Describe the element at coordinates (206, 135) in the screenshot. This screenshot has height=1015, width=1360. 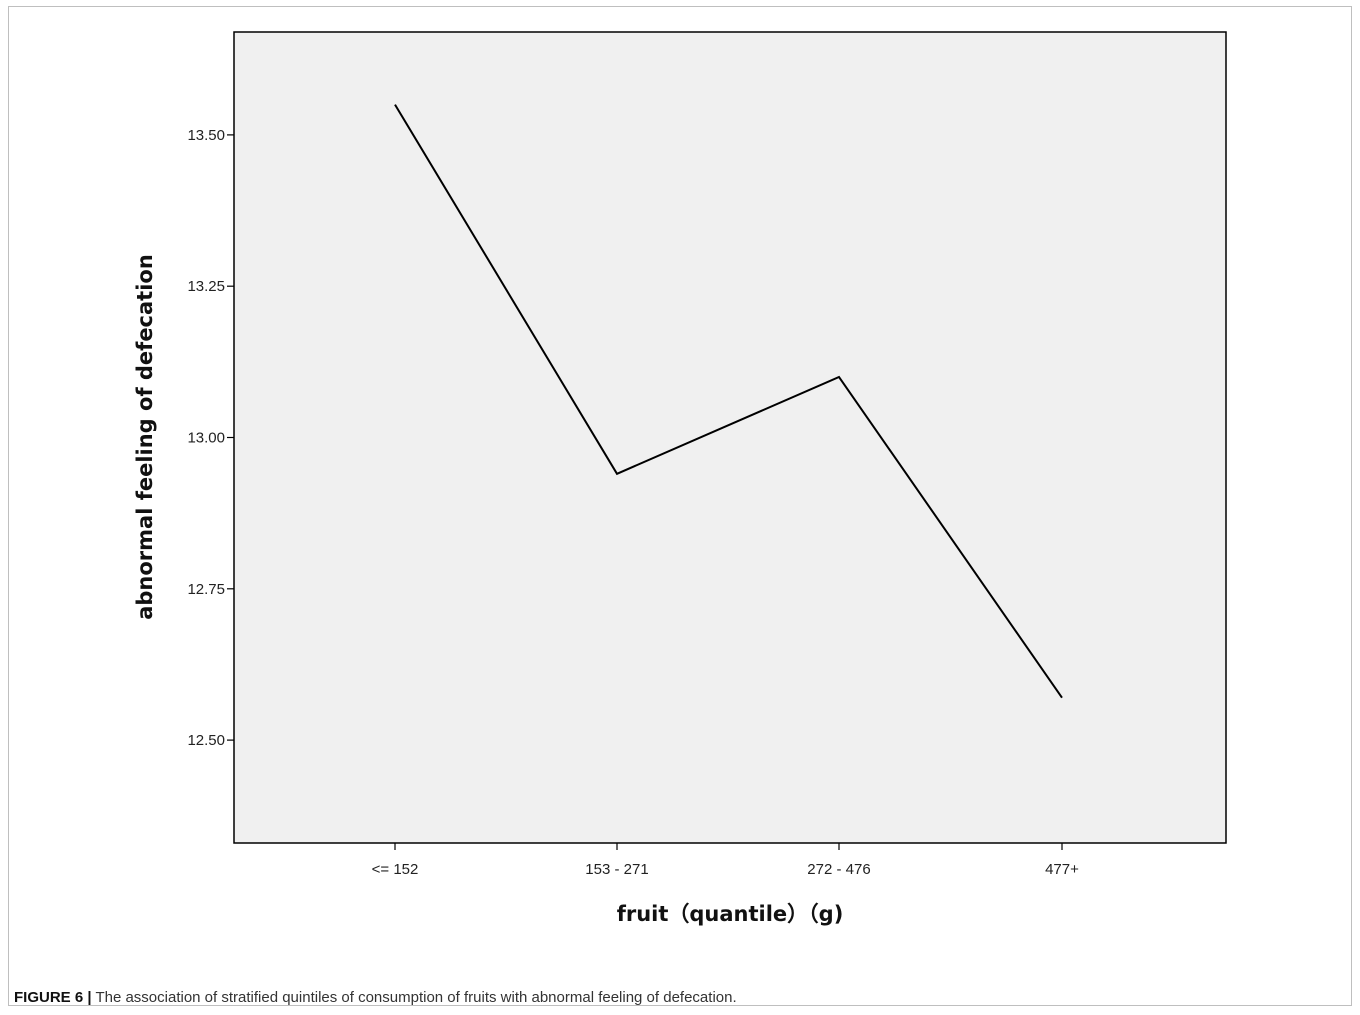
I see `y-tick-label: 13.50` at that location.